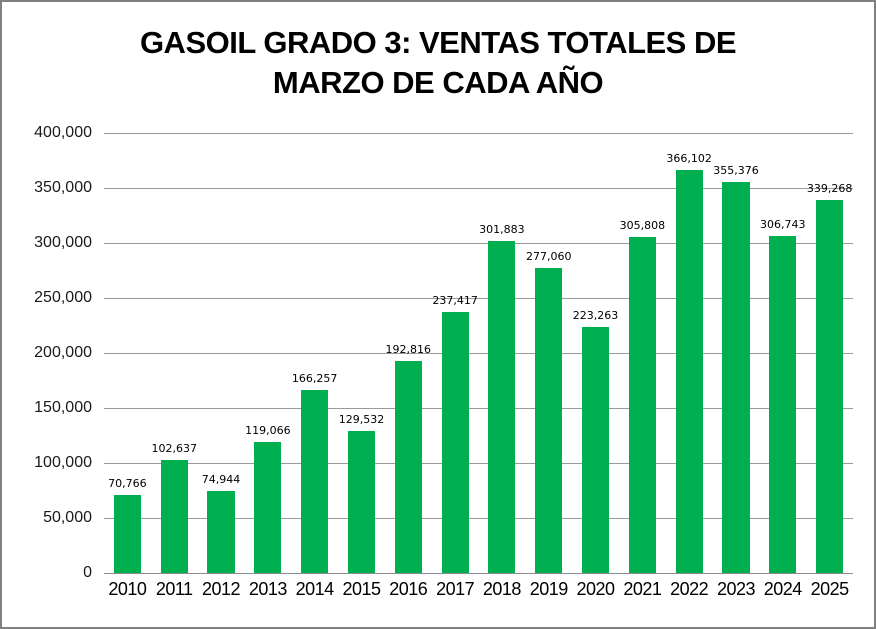  Describe the element at coordinates (830, 386) in the screenshot. I see `bar-2025` at that location.